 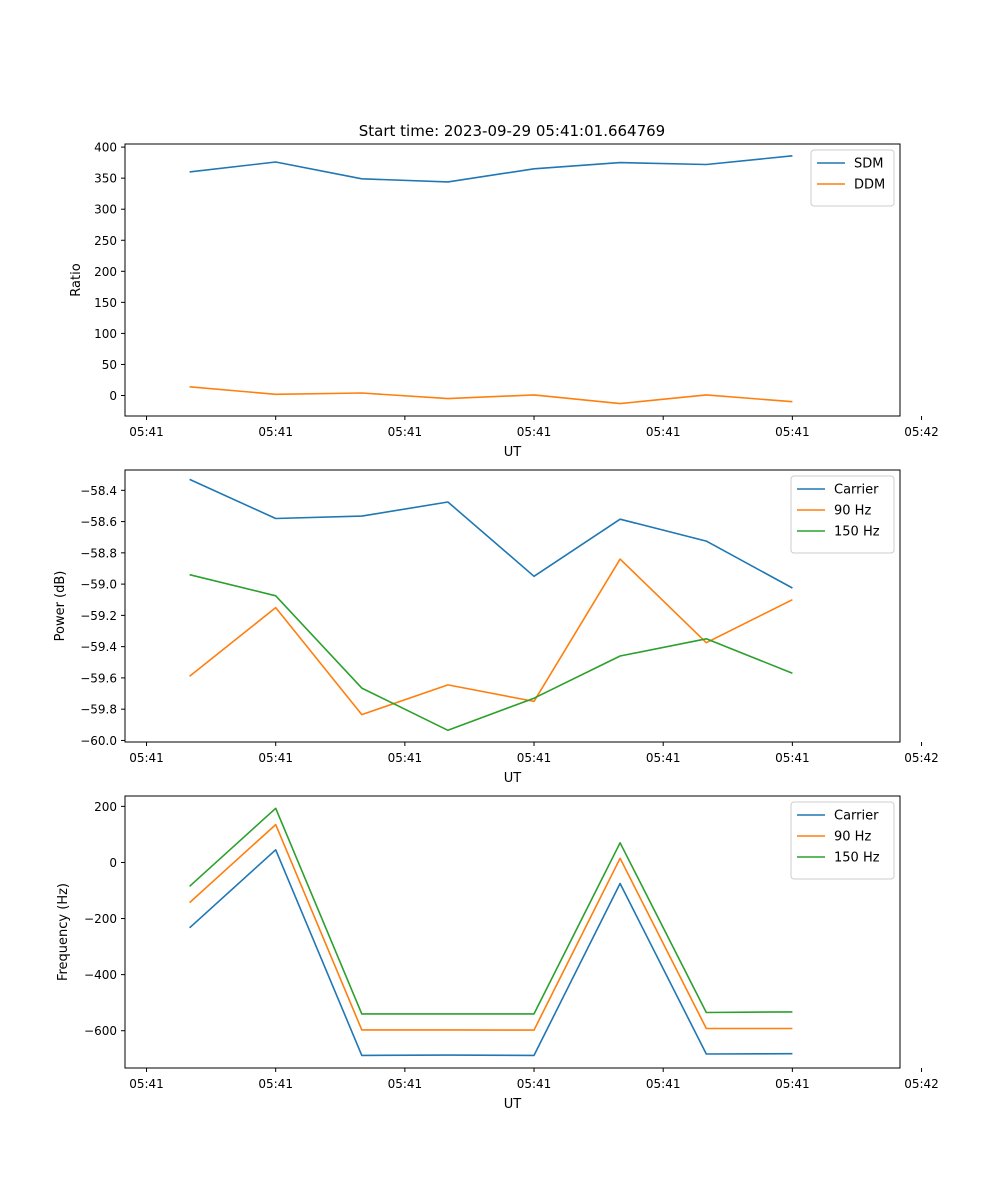 I want to click on y-tick-label: −59.8, so click(x=98, y=710).